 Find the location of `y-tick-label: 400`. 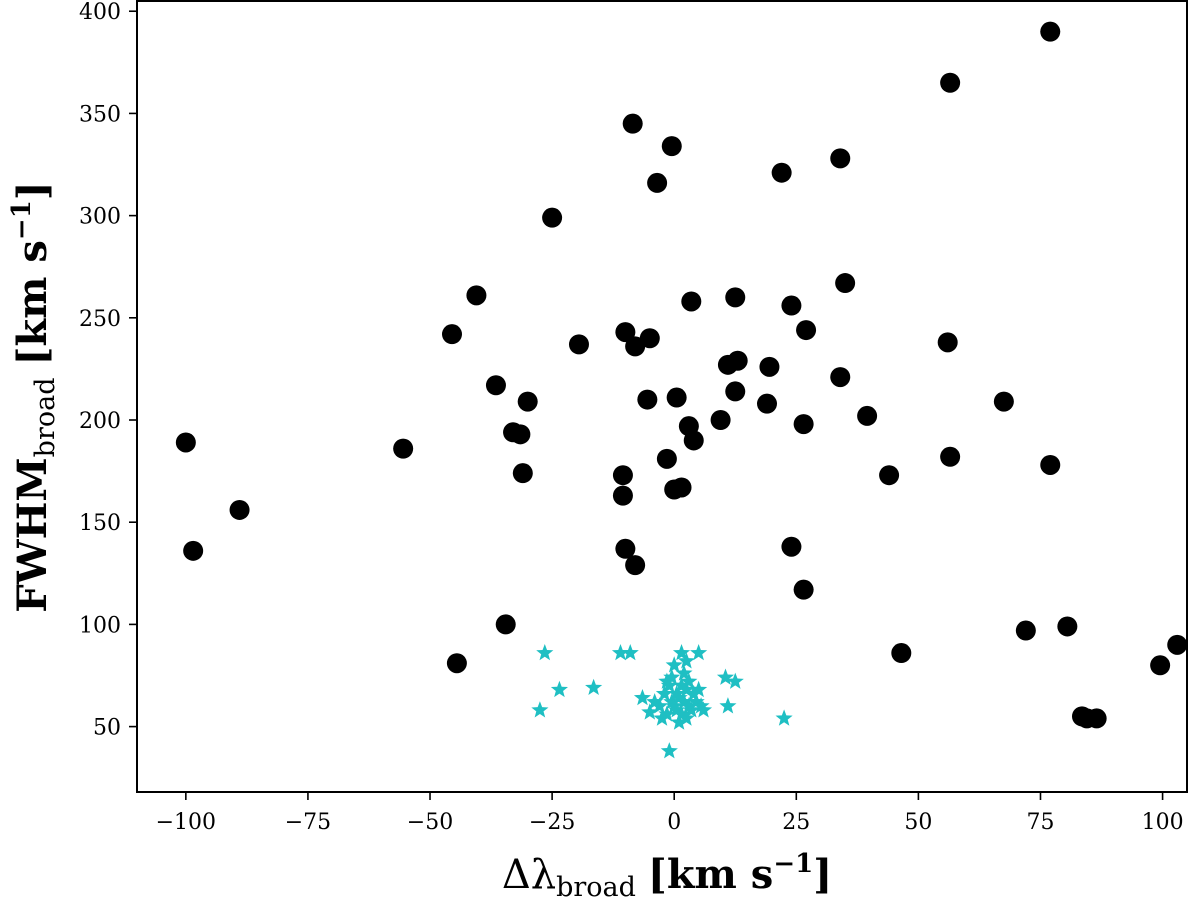

y-tick-label: 400 is located at coordinates (100, 12).